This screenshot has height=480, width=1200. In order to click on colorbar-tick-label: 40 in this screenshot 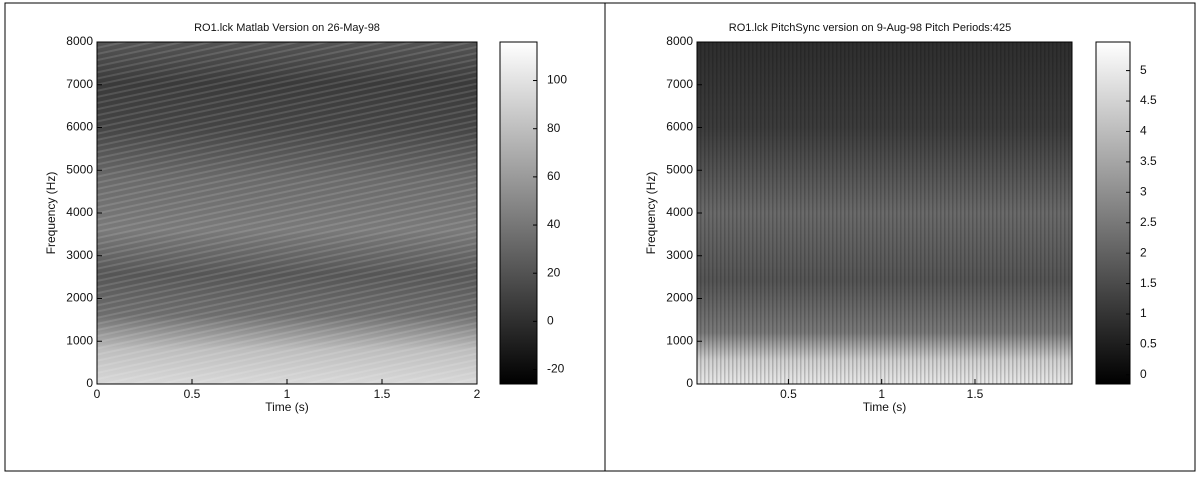, I will do `click(554, 224)`.